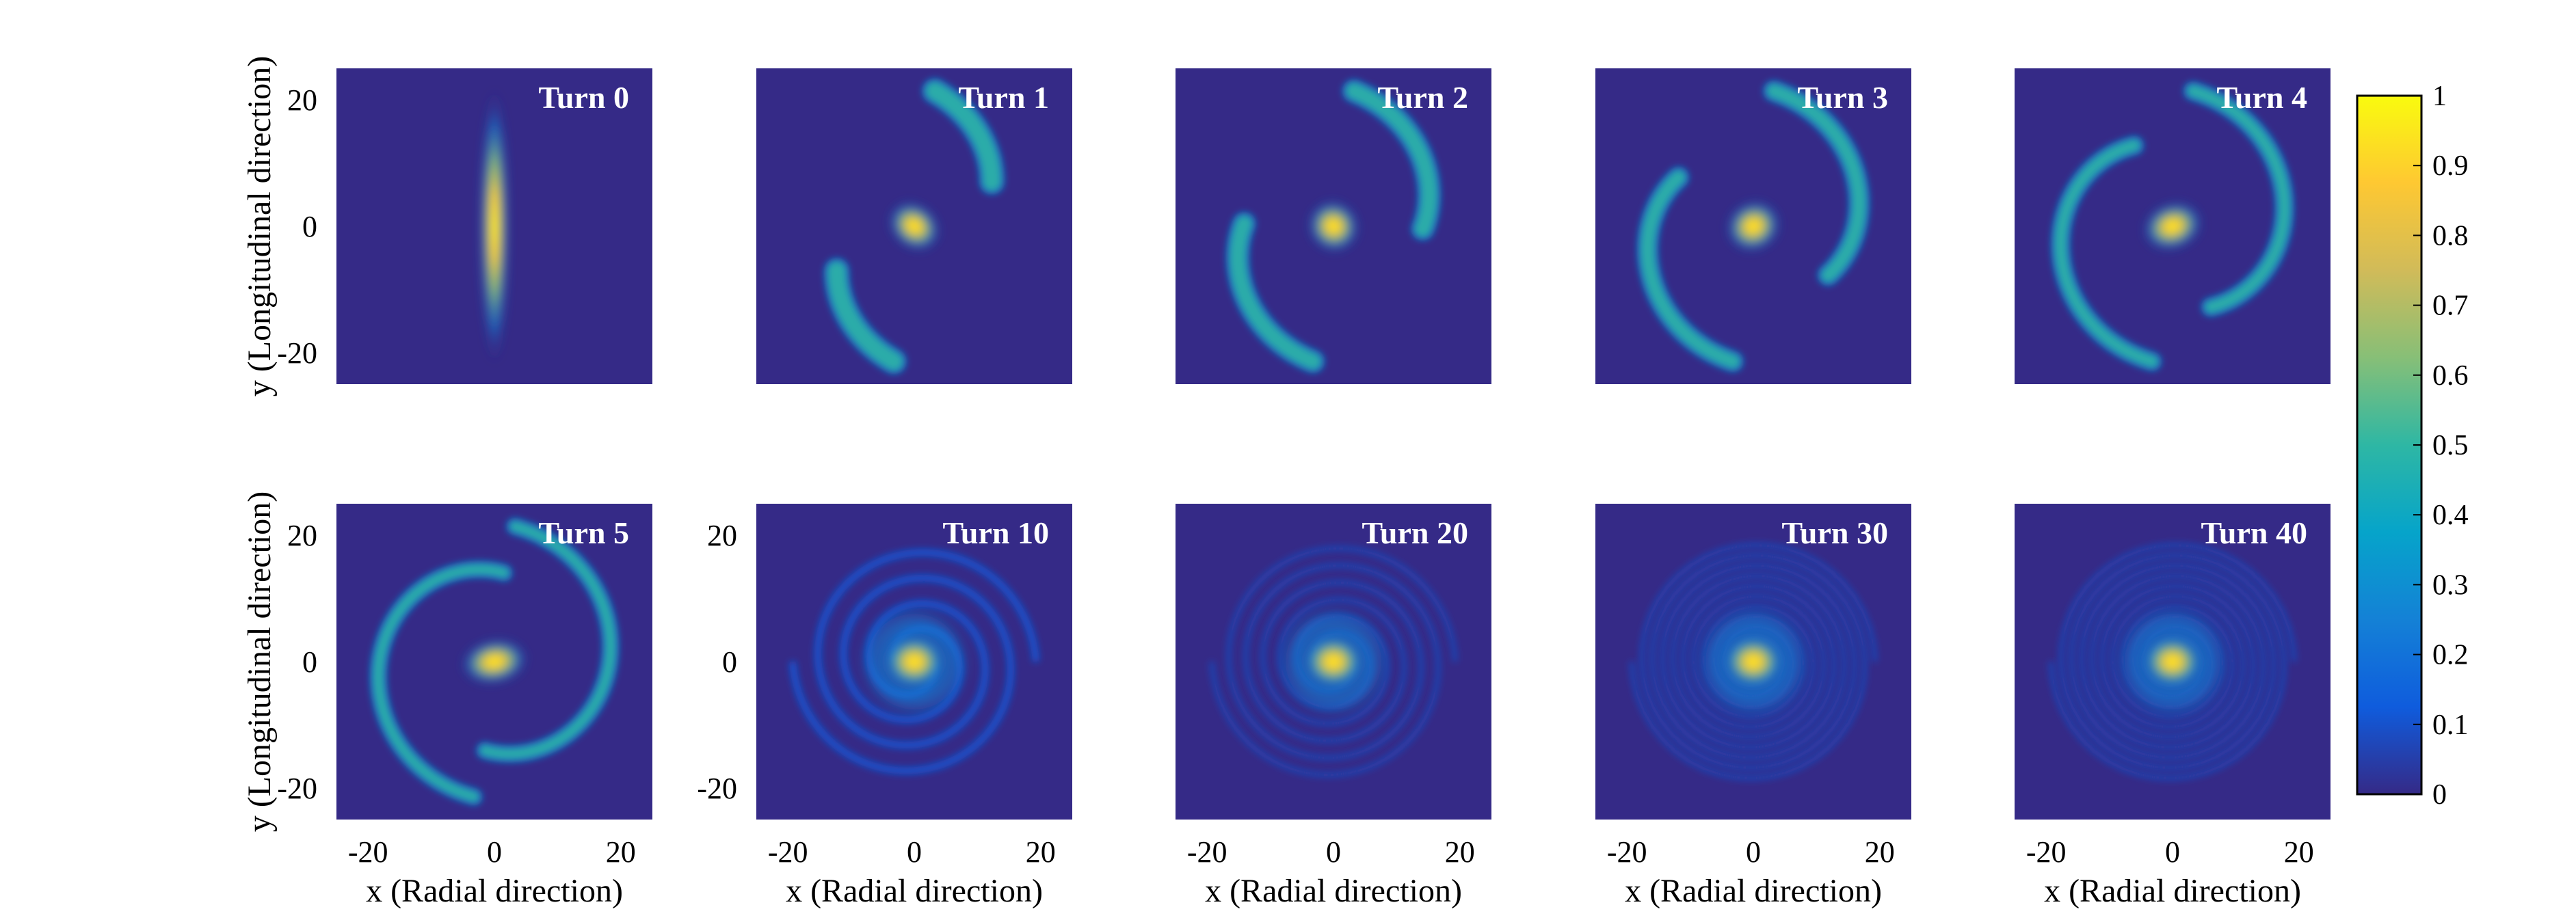 This screenshot has width=2576, height=920. What do you see at coordinates (2450, 306) in the screenshot?
I see `colorbar-tick-label: 0.7` at bounding box center [2450, 306].